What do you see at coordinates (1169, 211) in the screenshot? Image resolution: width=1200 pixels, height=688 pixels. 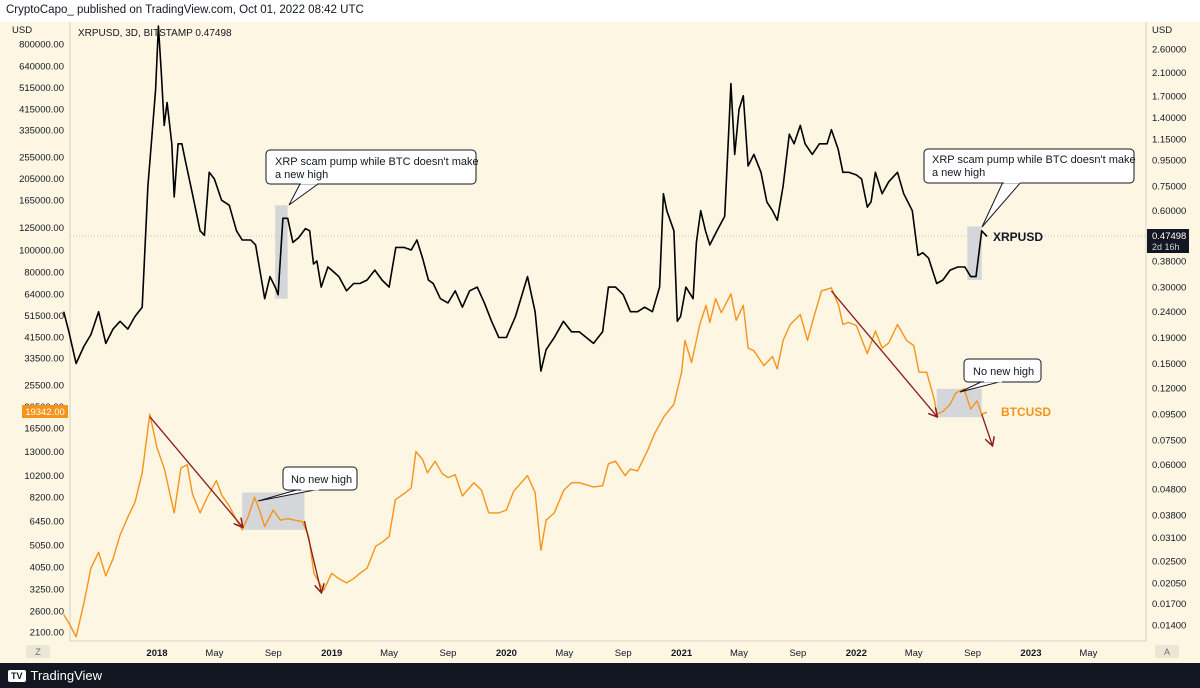 I see `right-tick-label: 0.60000` at bounding box center [1169, 211].